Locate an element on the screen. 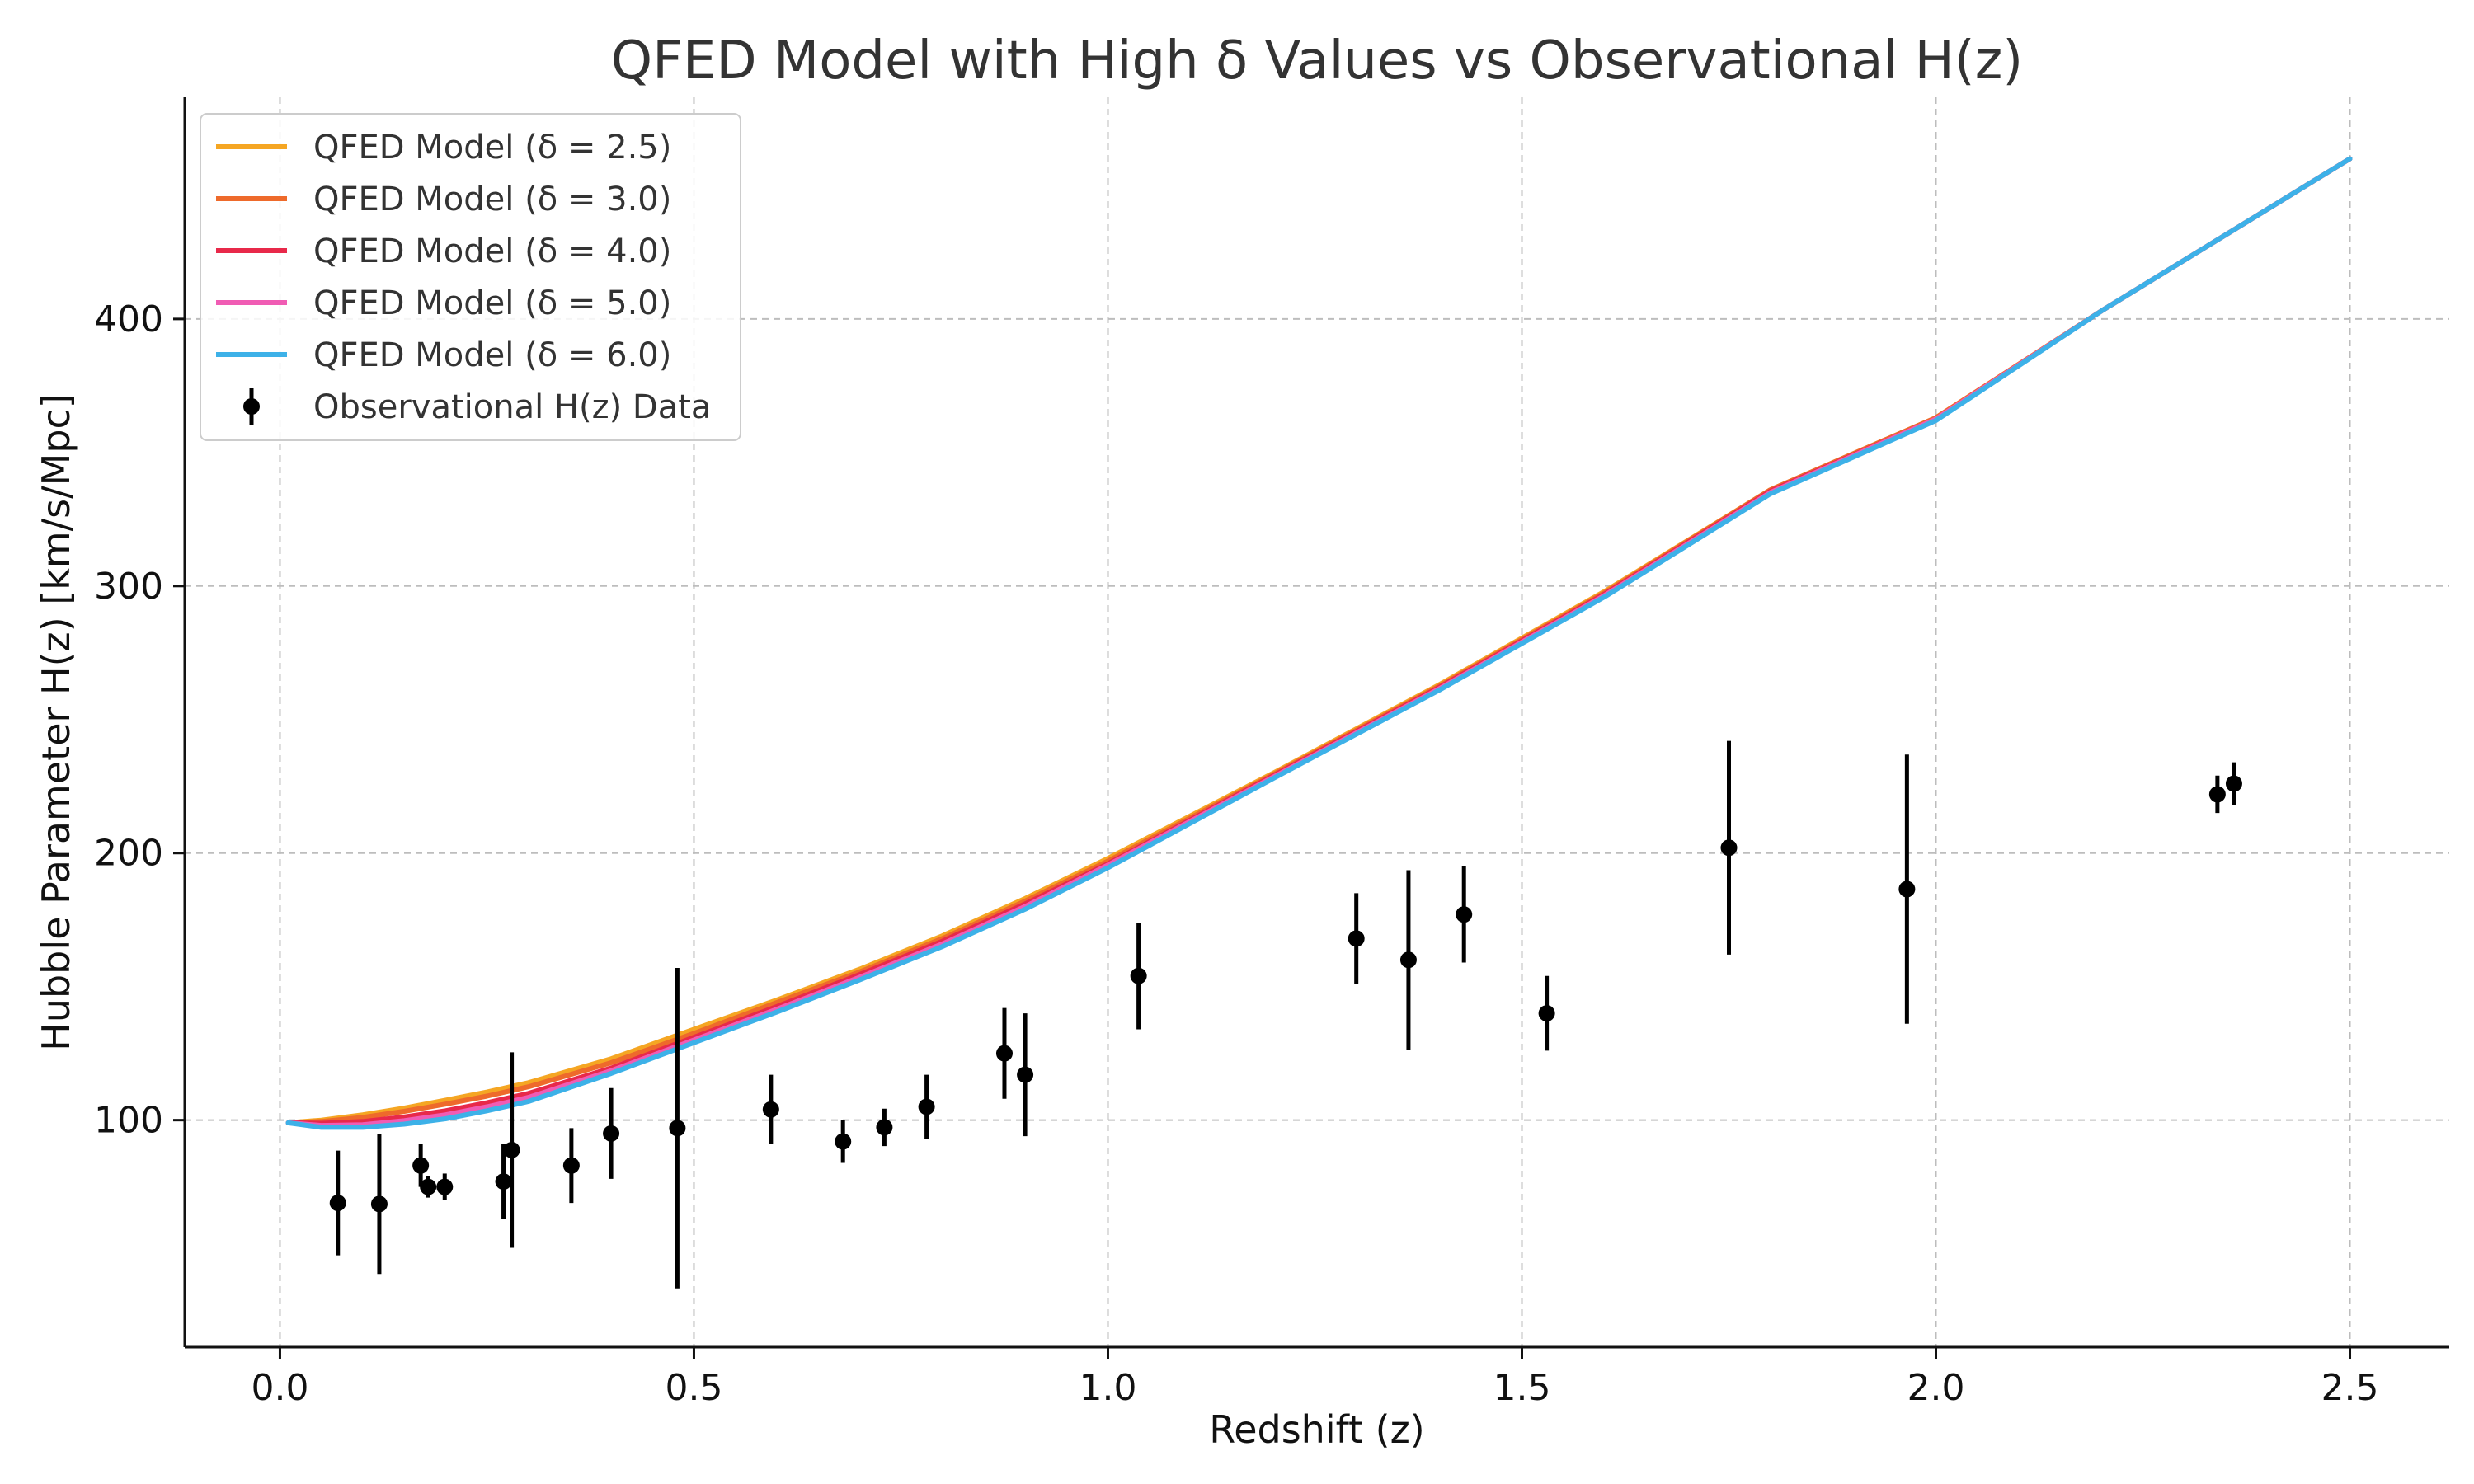 The width and height of the screenshot is (2474, 1484). x-axis-label: Redshift (z) is located at coordinates (1316, 1429).